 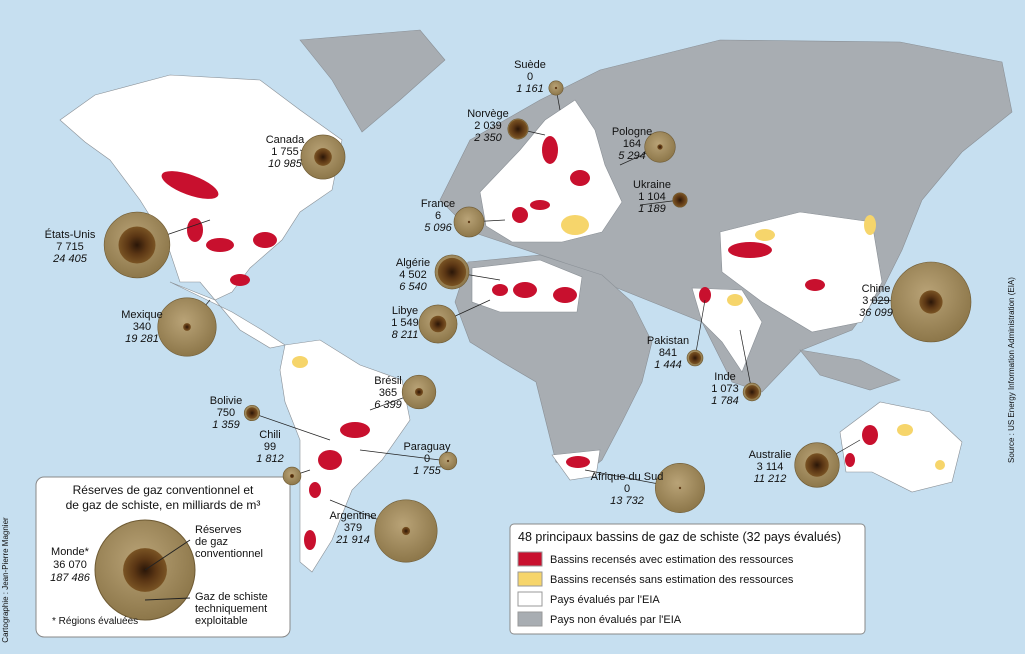 What do you see at coordinates (388, 405) in the screenshot?
I see `shale-value: 6 399` at bounding box center [388, 405].